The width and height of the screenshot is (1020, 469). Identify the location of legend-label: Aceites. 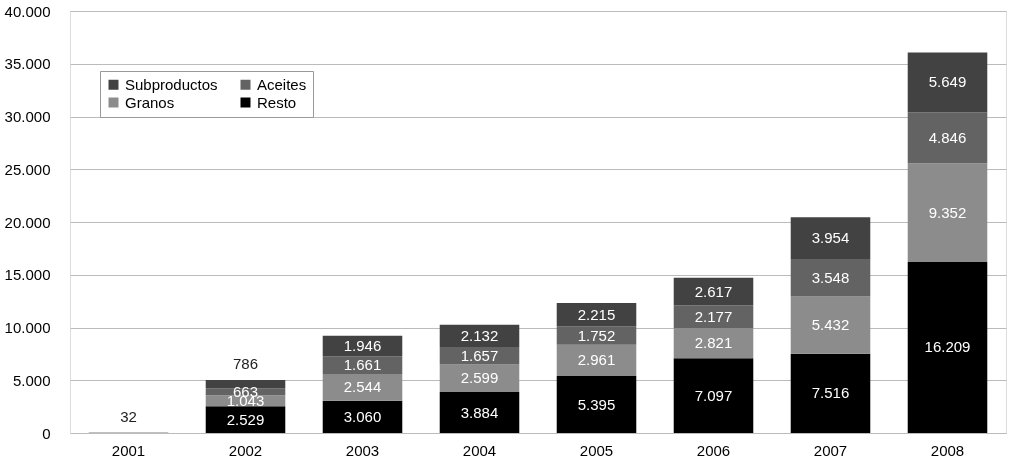
(282, 84).